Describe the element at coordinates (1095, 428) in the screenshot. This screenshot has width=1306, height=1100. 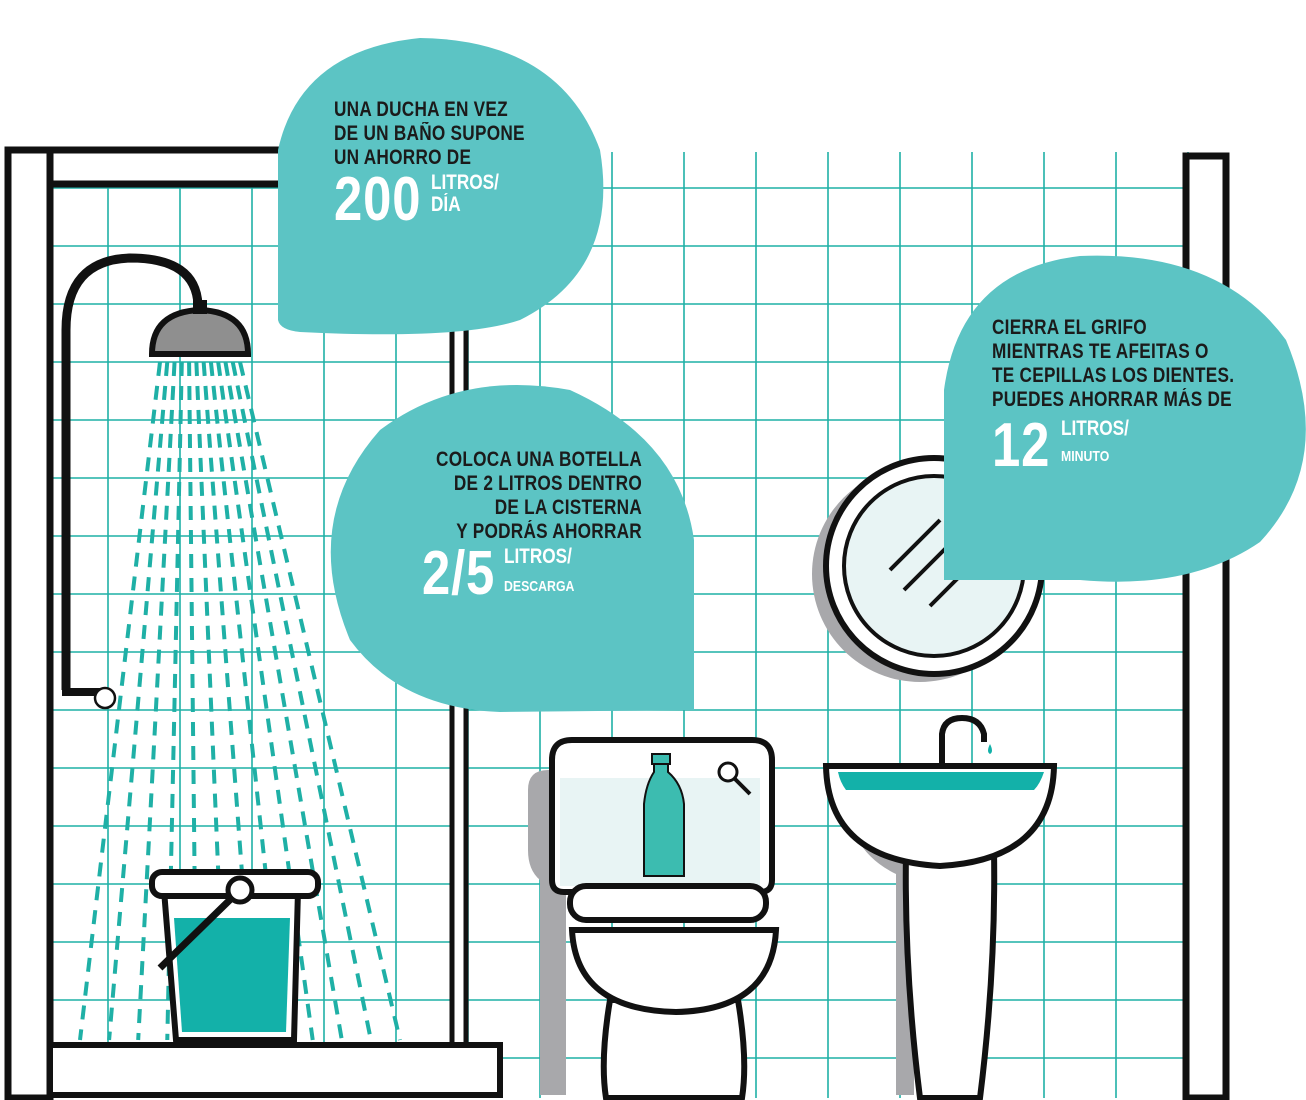
I see `sink-tip-unit-top: LITROS/` at that location.